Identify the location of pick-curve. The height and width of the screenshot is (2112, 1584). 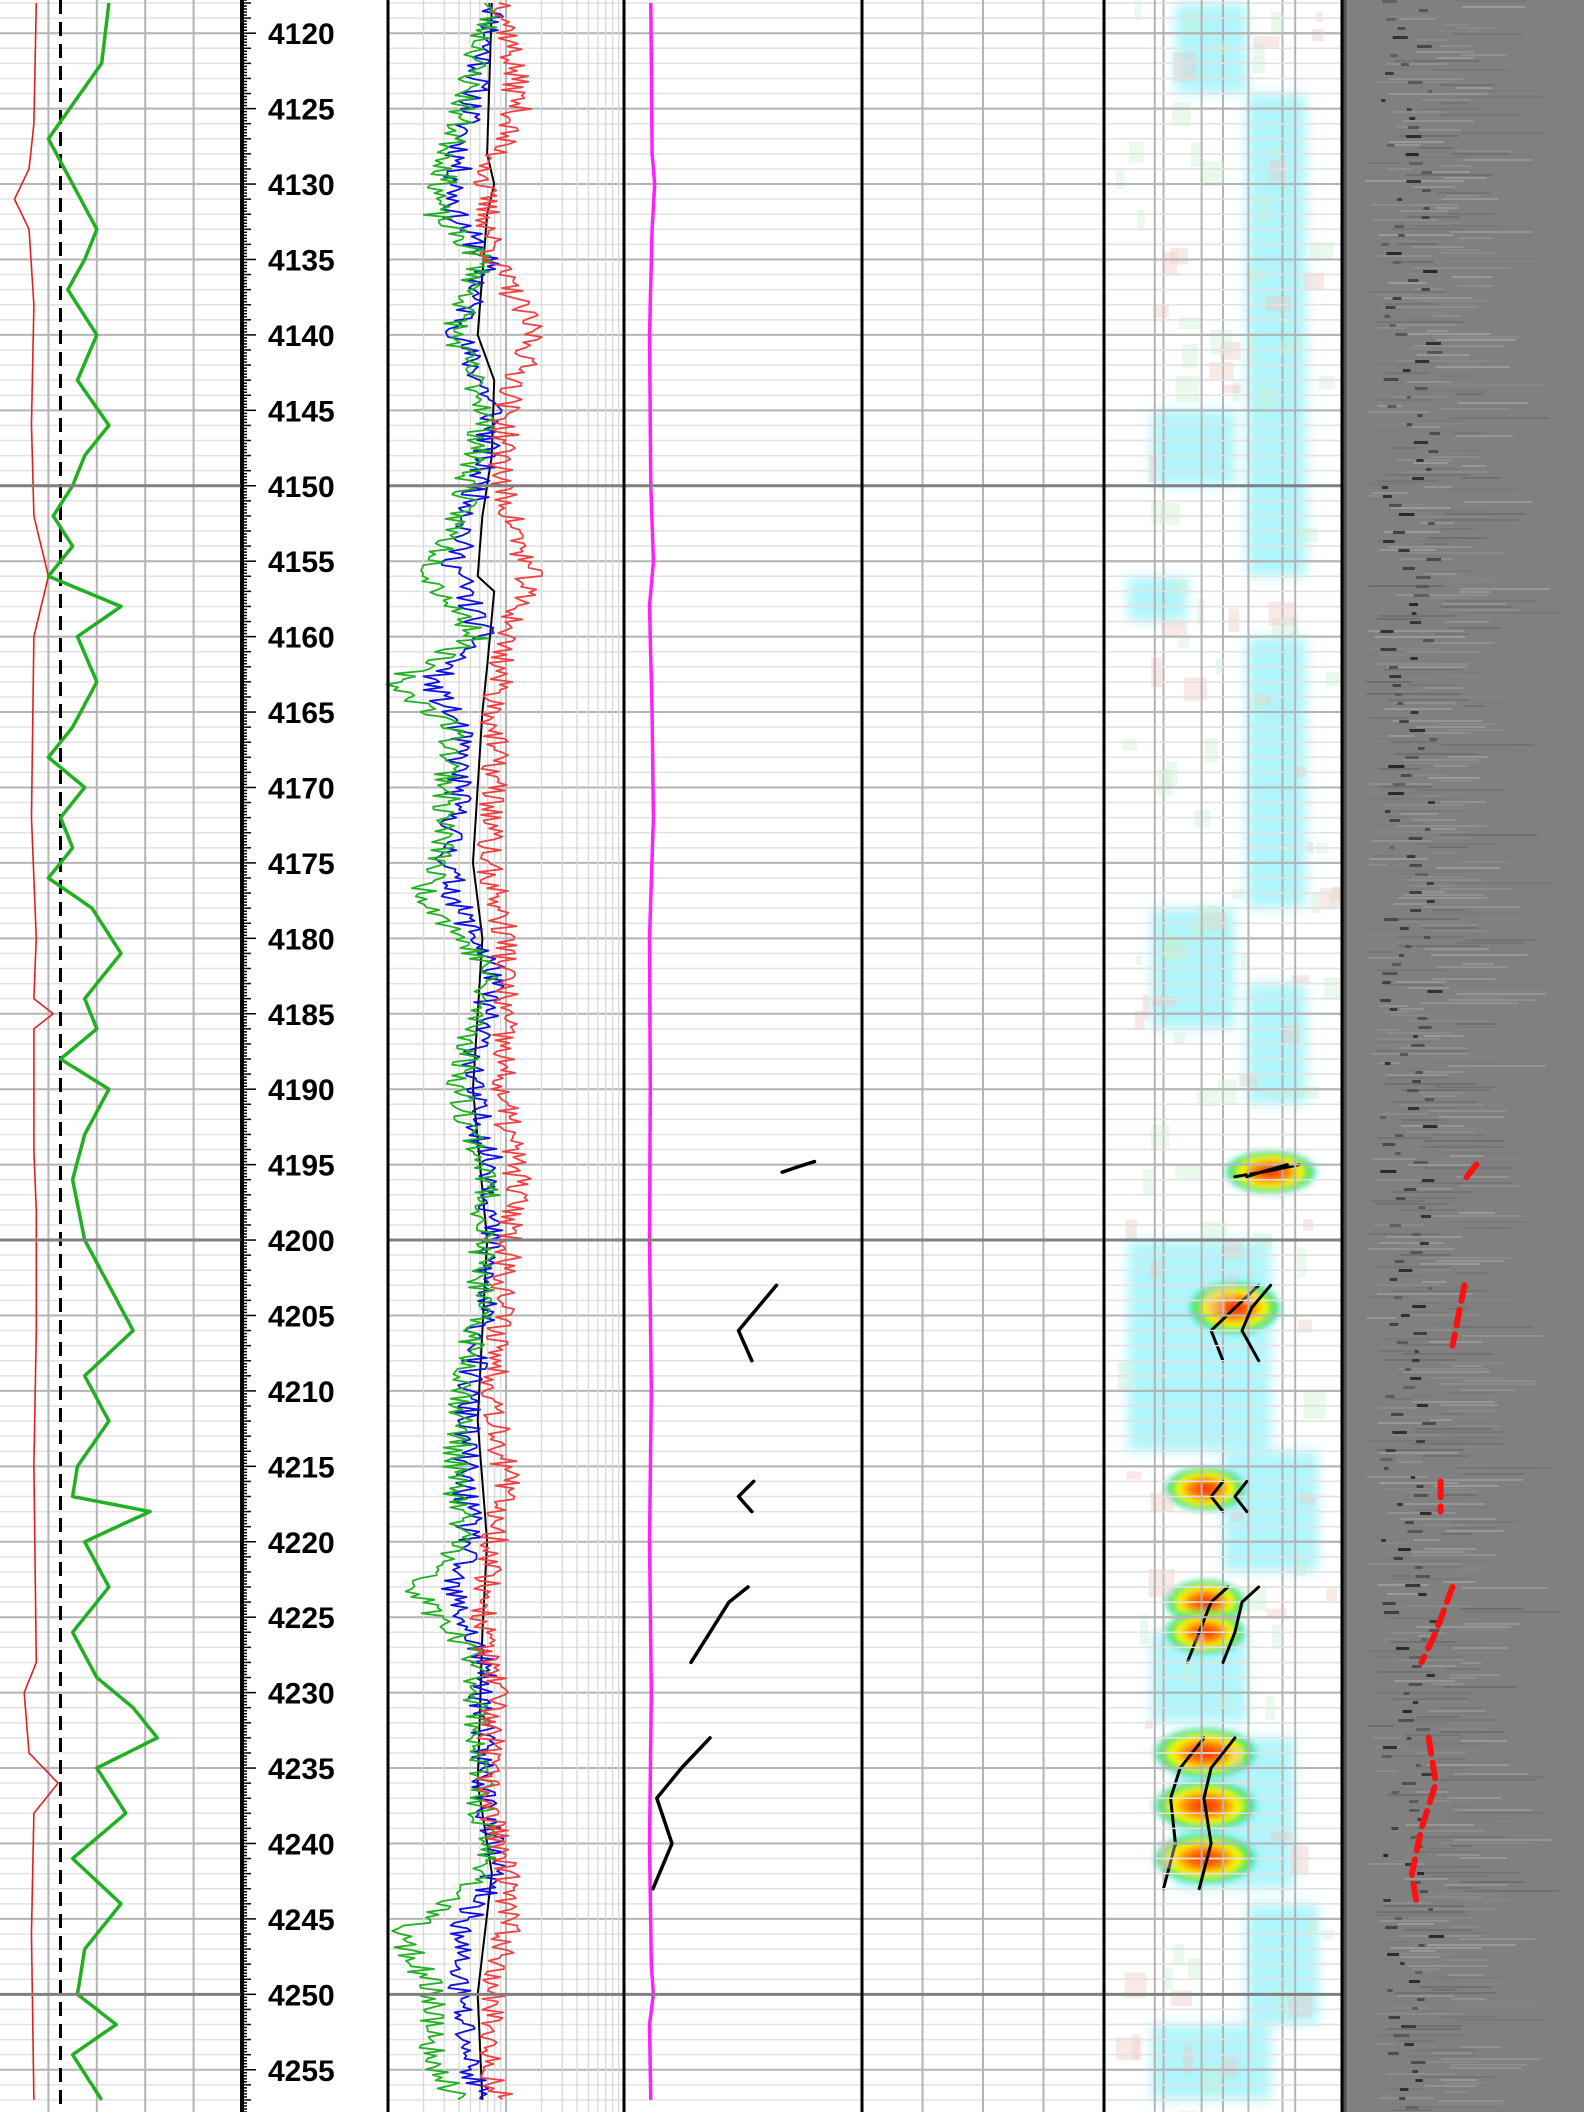
(1241, 1496).